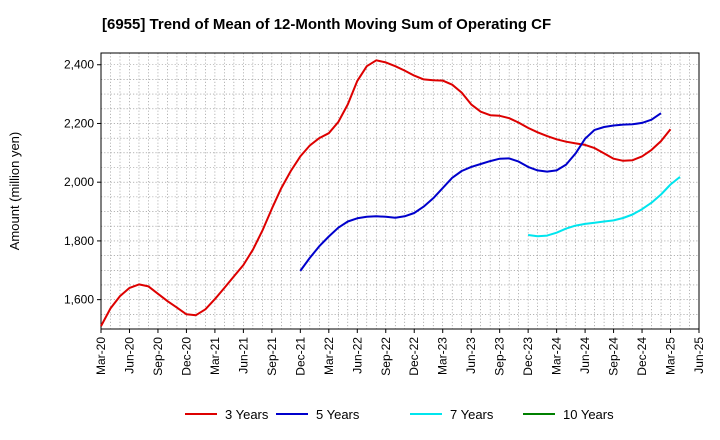 The height and width of the screenshot is (440, 720). I want to click on legend-label-3-years: 3 Years, so click(247, 414).